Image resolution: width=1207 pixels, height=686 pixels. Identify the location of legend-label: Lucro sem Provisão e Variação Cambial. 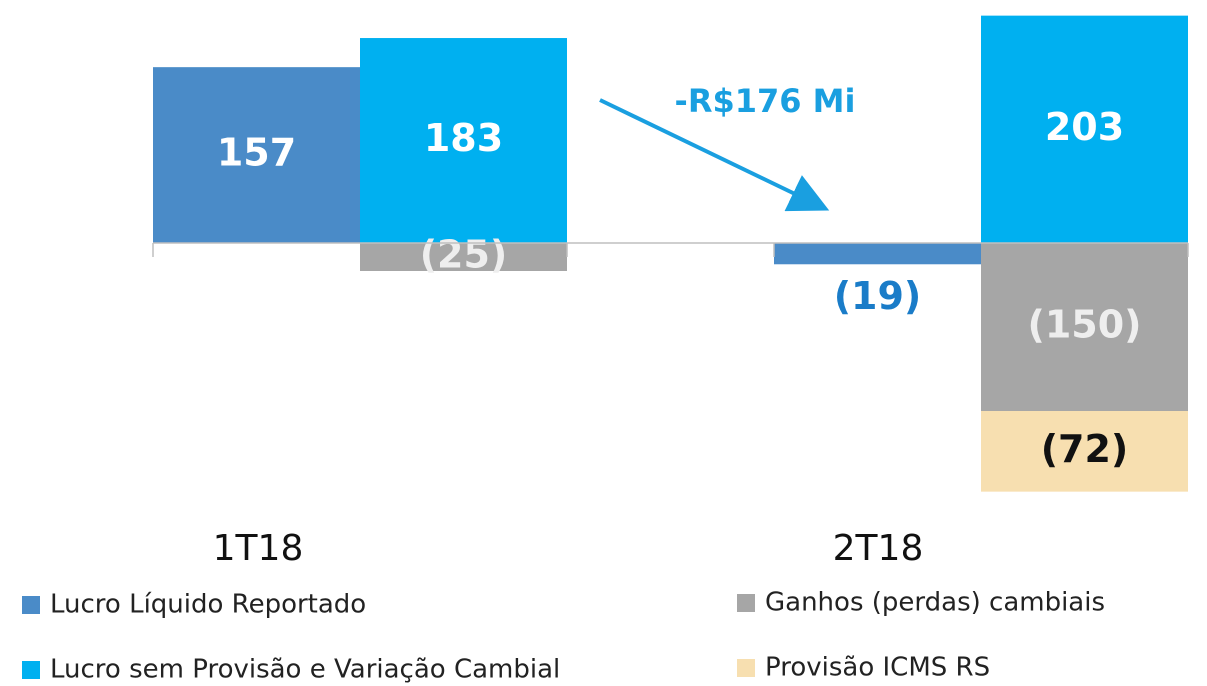
(305, 670).